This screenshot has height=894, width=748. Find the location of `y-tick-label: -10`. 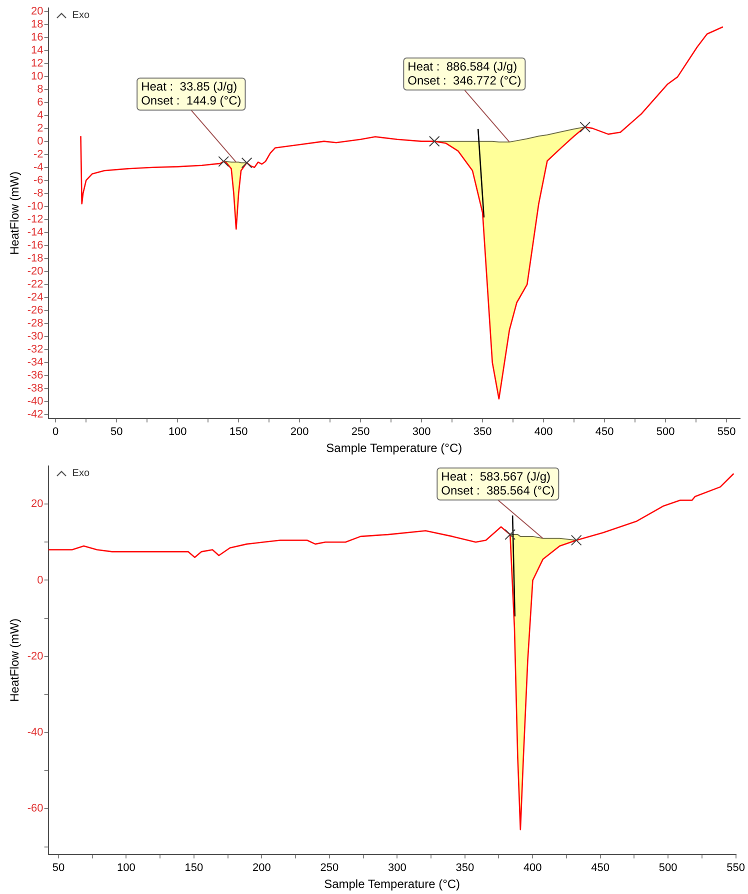

y-tick-label: -10 is located at coordinates (35, 206).